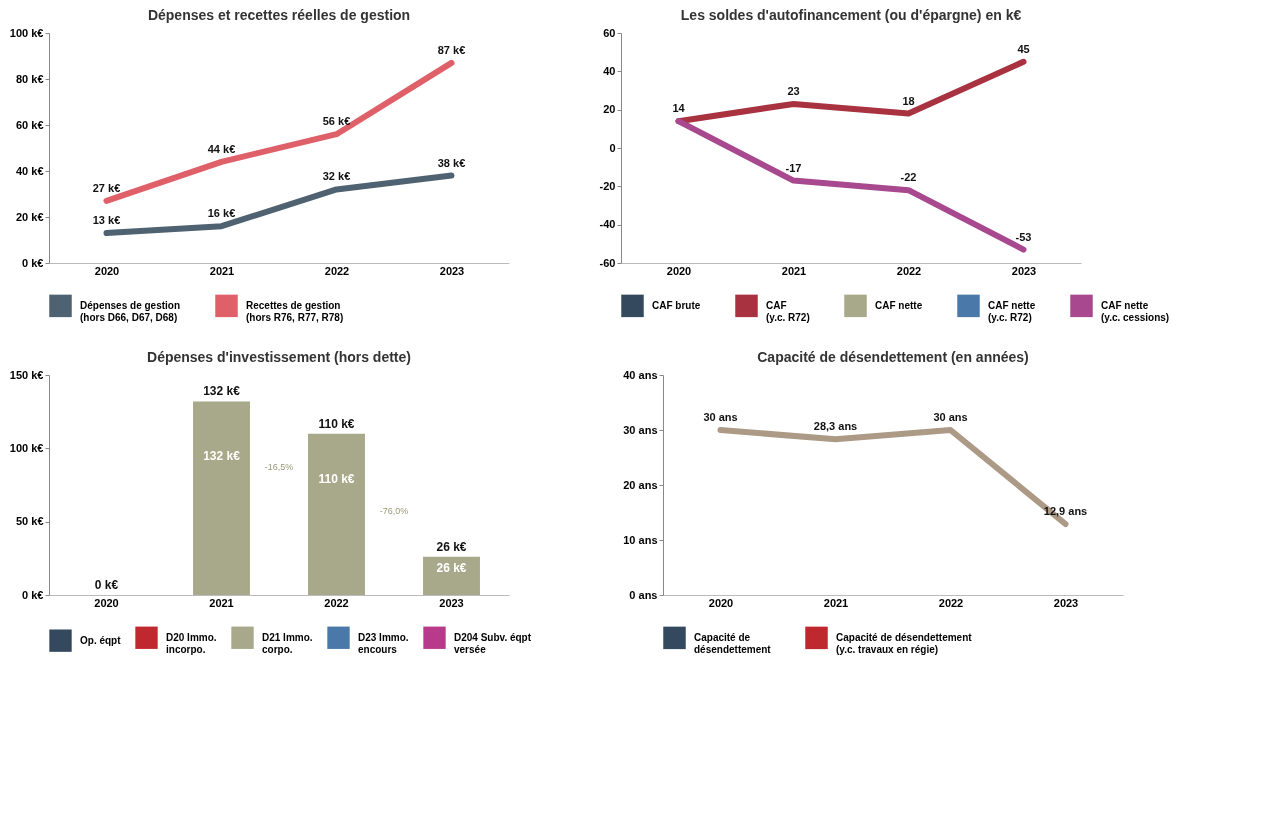 The height and width of the screenshot is (840, 1272). Describe the element at coordinates (29, 216) in the screenshot. I see `y-tick-label: 20 k€` at that location.